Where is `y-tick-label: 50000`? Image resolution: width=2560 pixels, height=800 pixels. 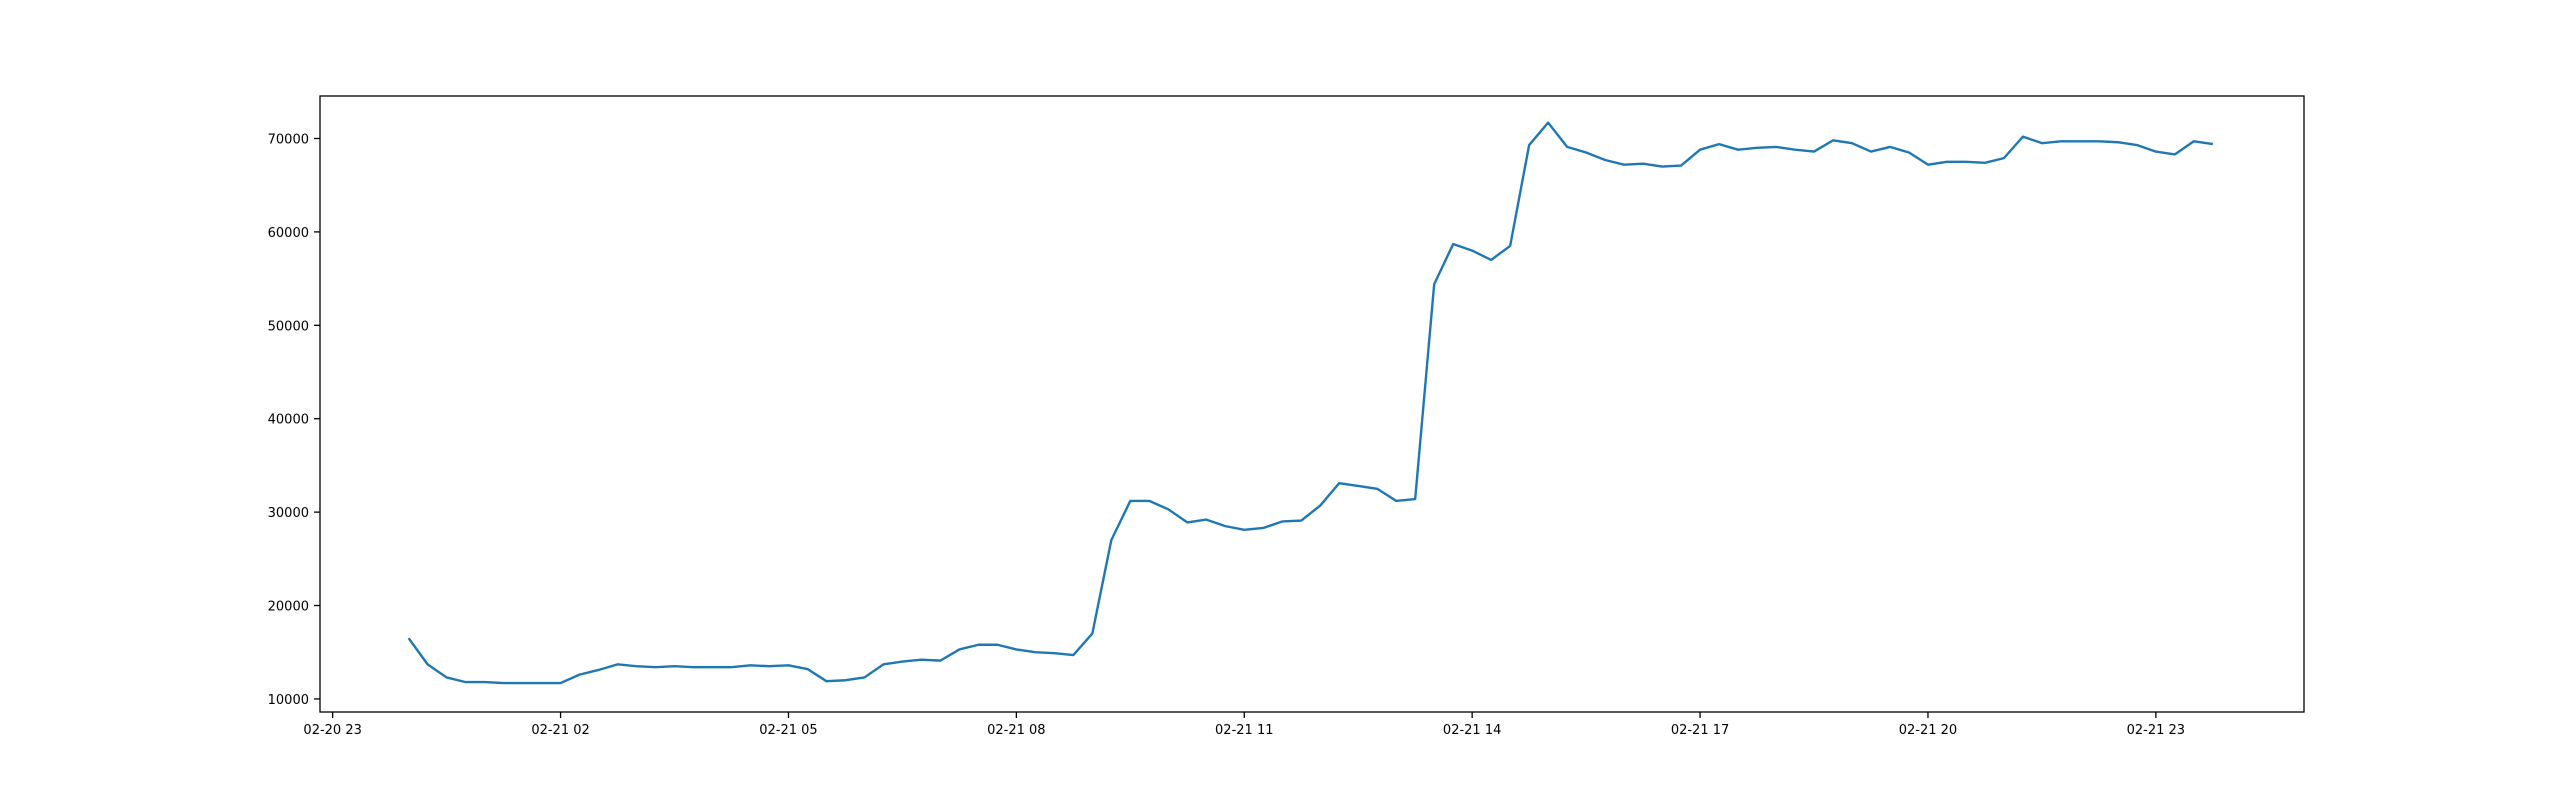
y-tick-label: 50000 is located at coordinates (288, 326).